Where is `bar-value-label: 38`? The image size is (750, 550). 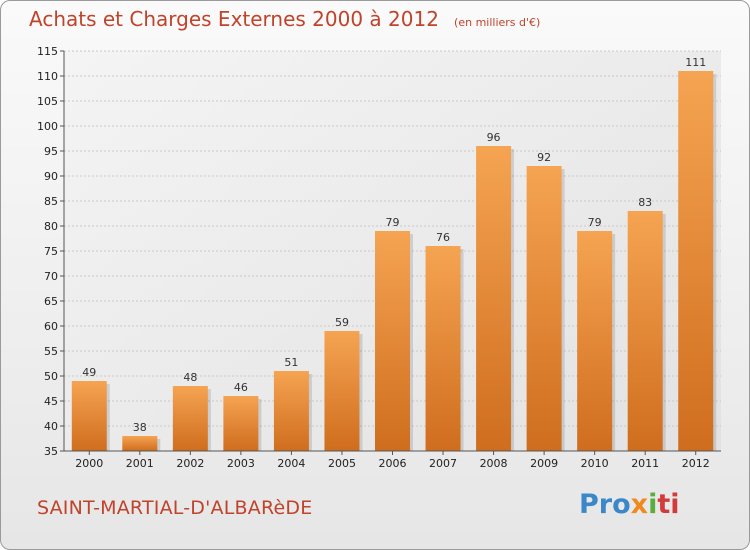 bar-value-label: 38 is located at coordinates (140, 427).